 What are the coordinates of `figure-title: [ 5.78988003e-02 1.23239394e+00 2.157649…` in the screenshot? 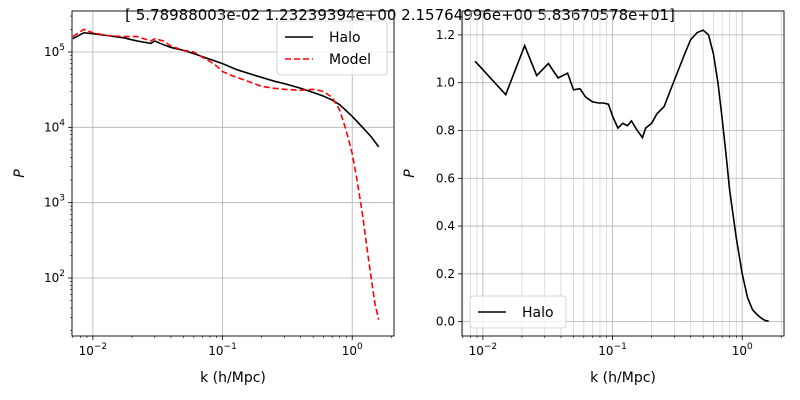 It's located at (400, 15).